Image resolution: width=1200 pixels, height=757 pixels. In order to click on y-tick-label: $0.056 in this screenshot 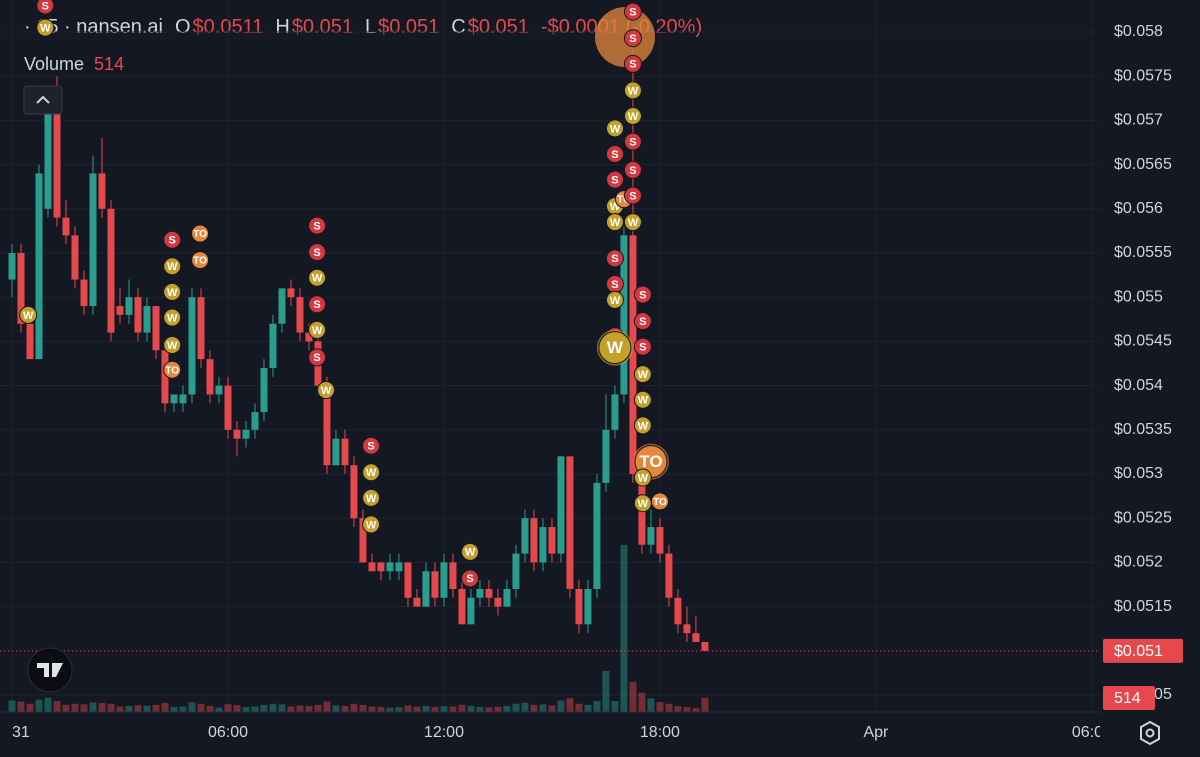, I will do `click(1138, 208)`.